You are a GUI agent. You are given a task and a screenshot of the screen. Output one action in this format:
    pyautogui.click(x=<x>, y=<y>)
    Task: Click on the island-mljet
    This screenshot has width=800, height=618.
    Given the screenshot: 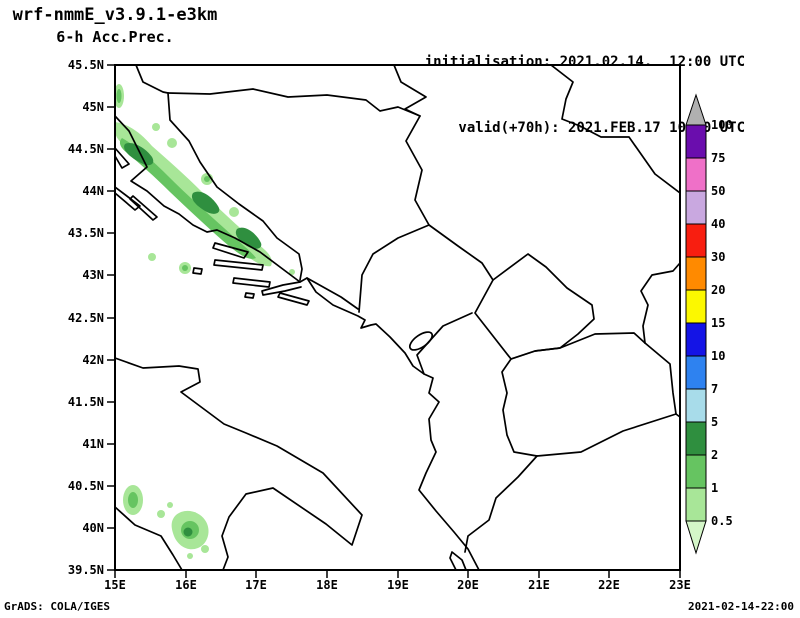 What is the action you would take?
    pyautogui.click(x=293, y=299)
    